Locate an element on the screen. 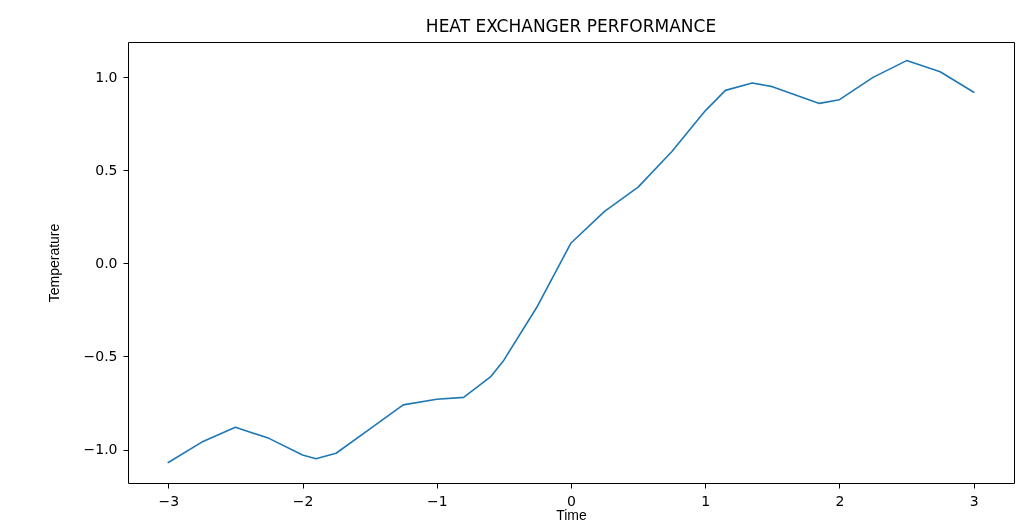 Image resolution: width=1017 pixels, height=530 pixels. y-tick-label: 1.0 is located at coordinates (106, 76).